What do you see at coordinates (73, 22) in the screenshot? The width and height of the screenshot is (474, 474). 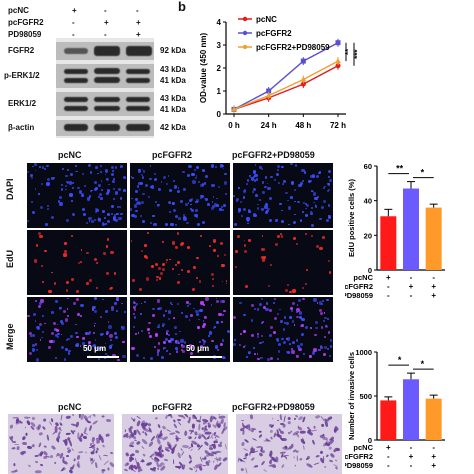 I see `wb-sign: -` at bounding box center [73, 22].